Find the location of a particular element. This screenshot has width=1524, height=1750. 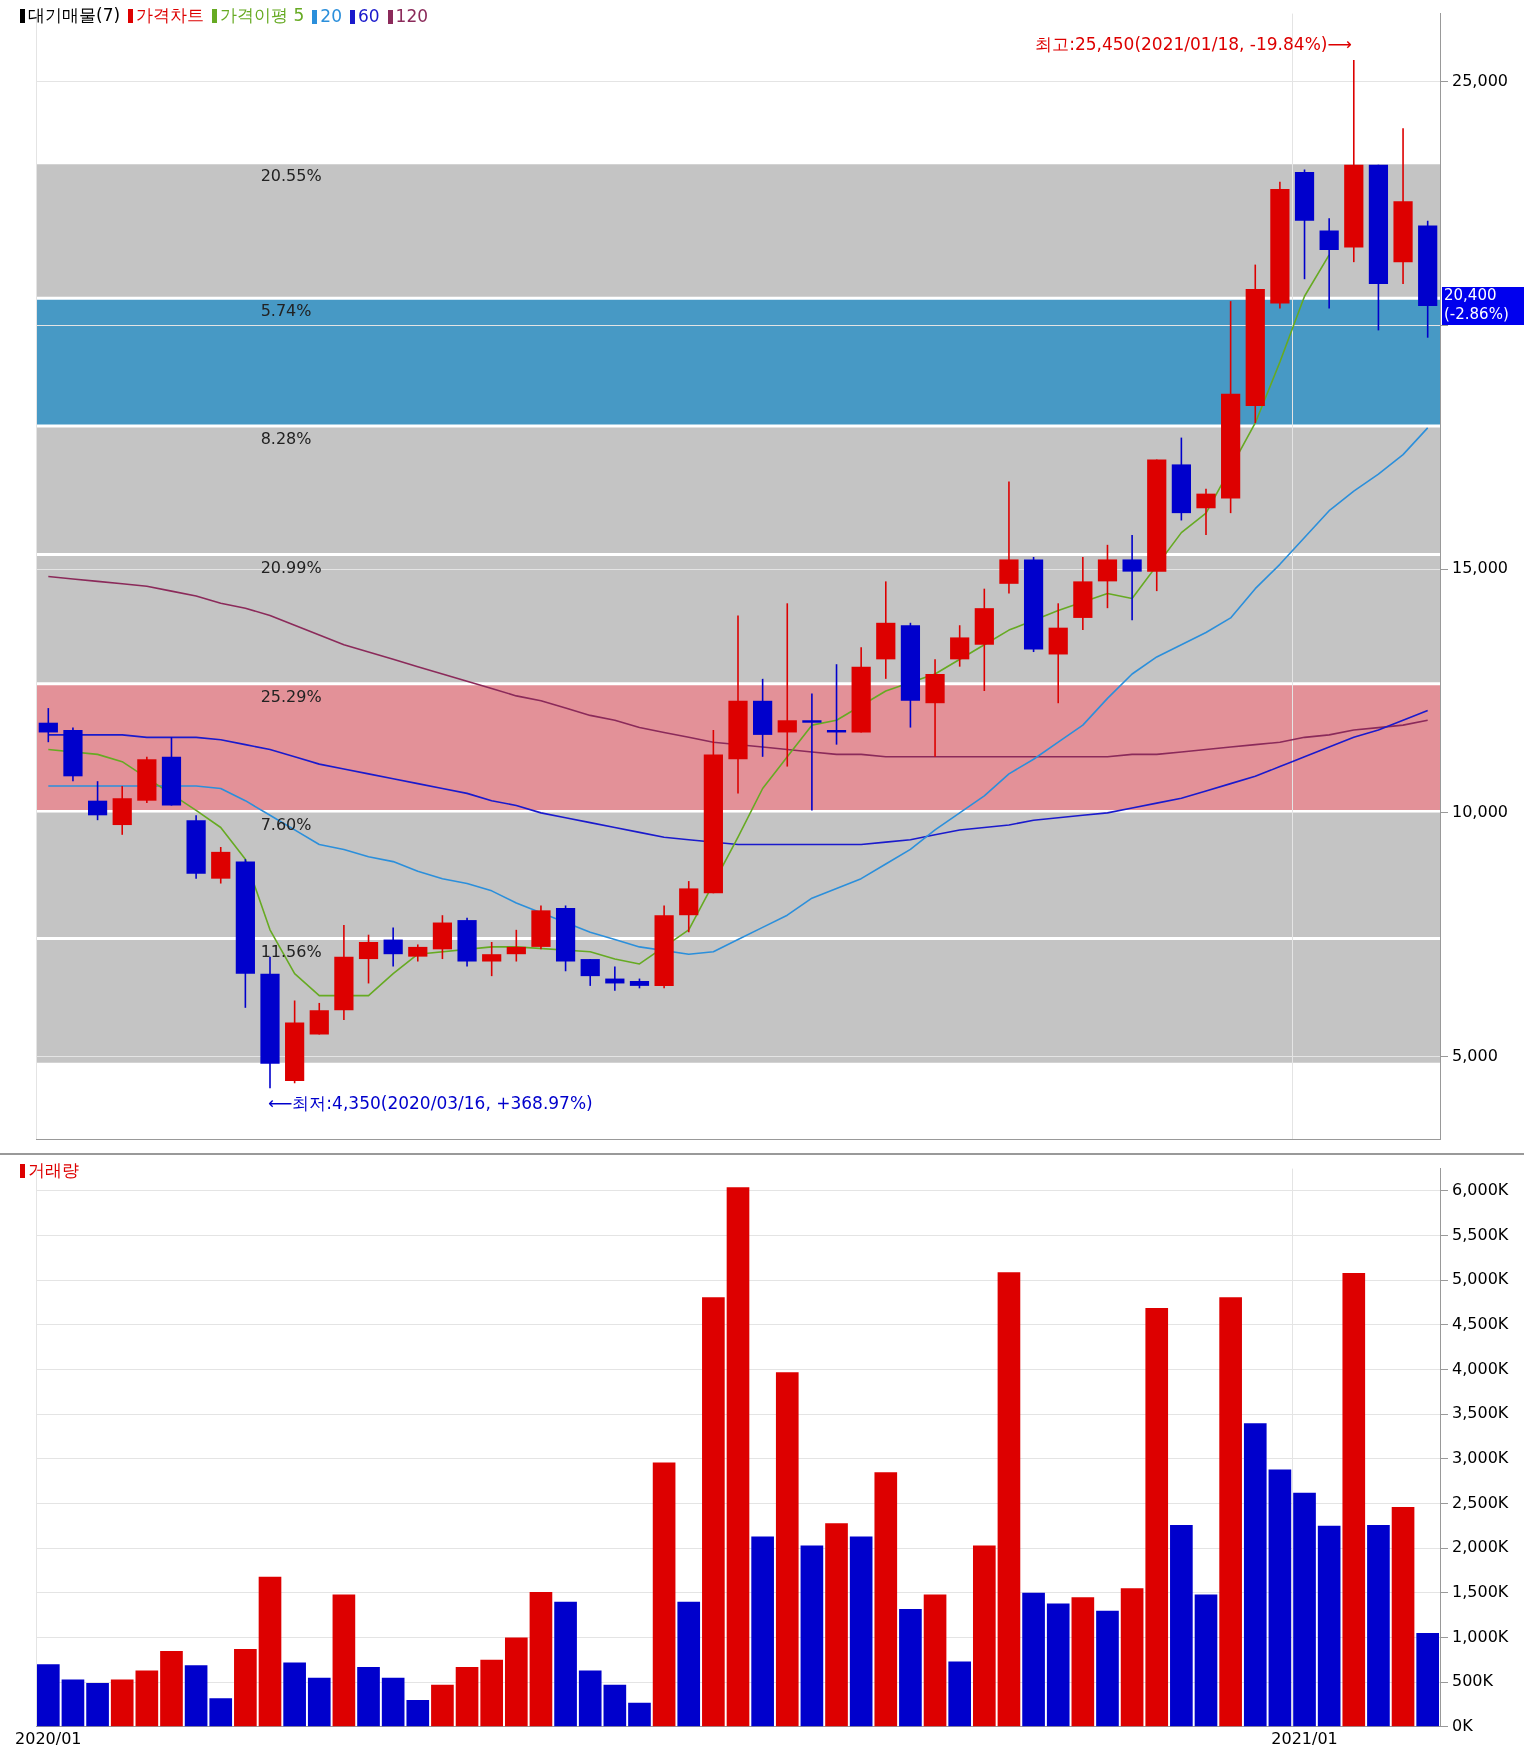

legend-label: 60 is located at coordinates (368, 15).